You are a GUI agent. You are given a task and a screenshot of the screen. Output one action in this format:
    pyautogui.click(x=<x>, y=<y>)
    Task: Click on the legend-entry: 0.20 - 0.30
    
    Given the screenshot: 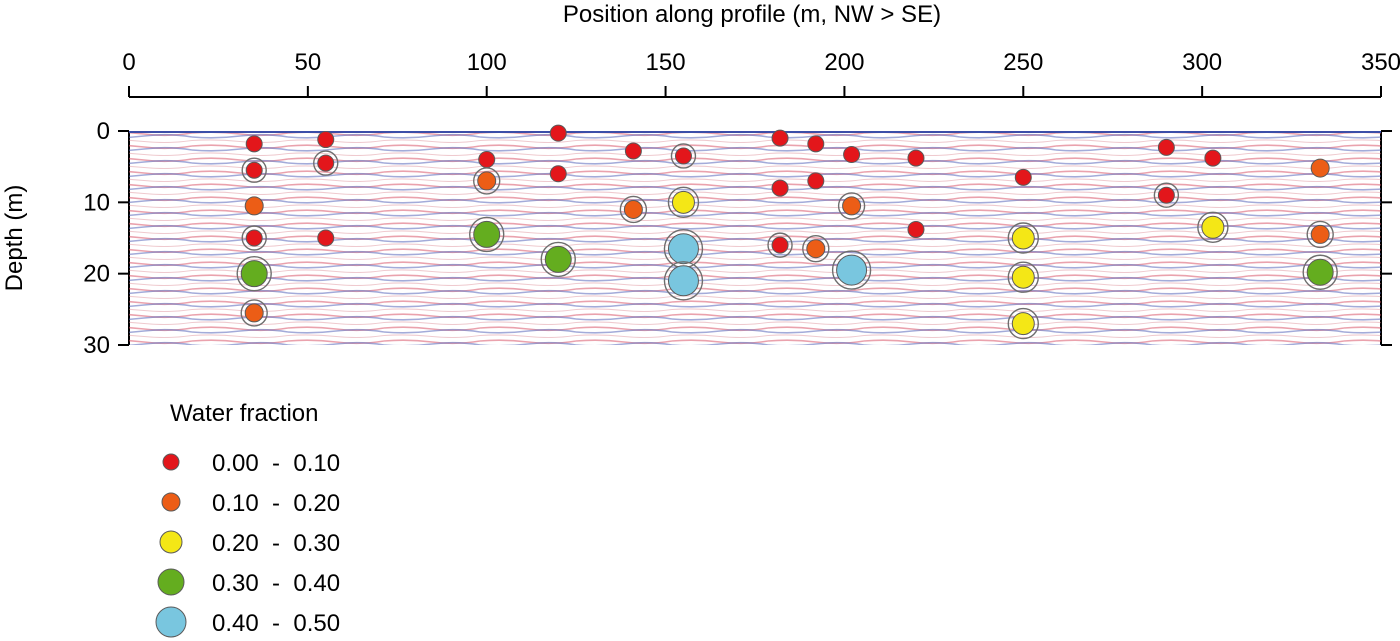 What is the action you would take?
    pyautogui.click(x=249, y=543)
    